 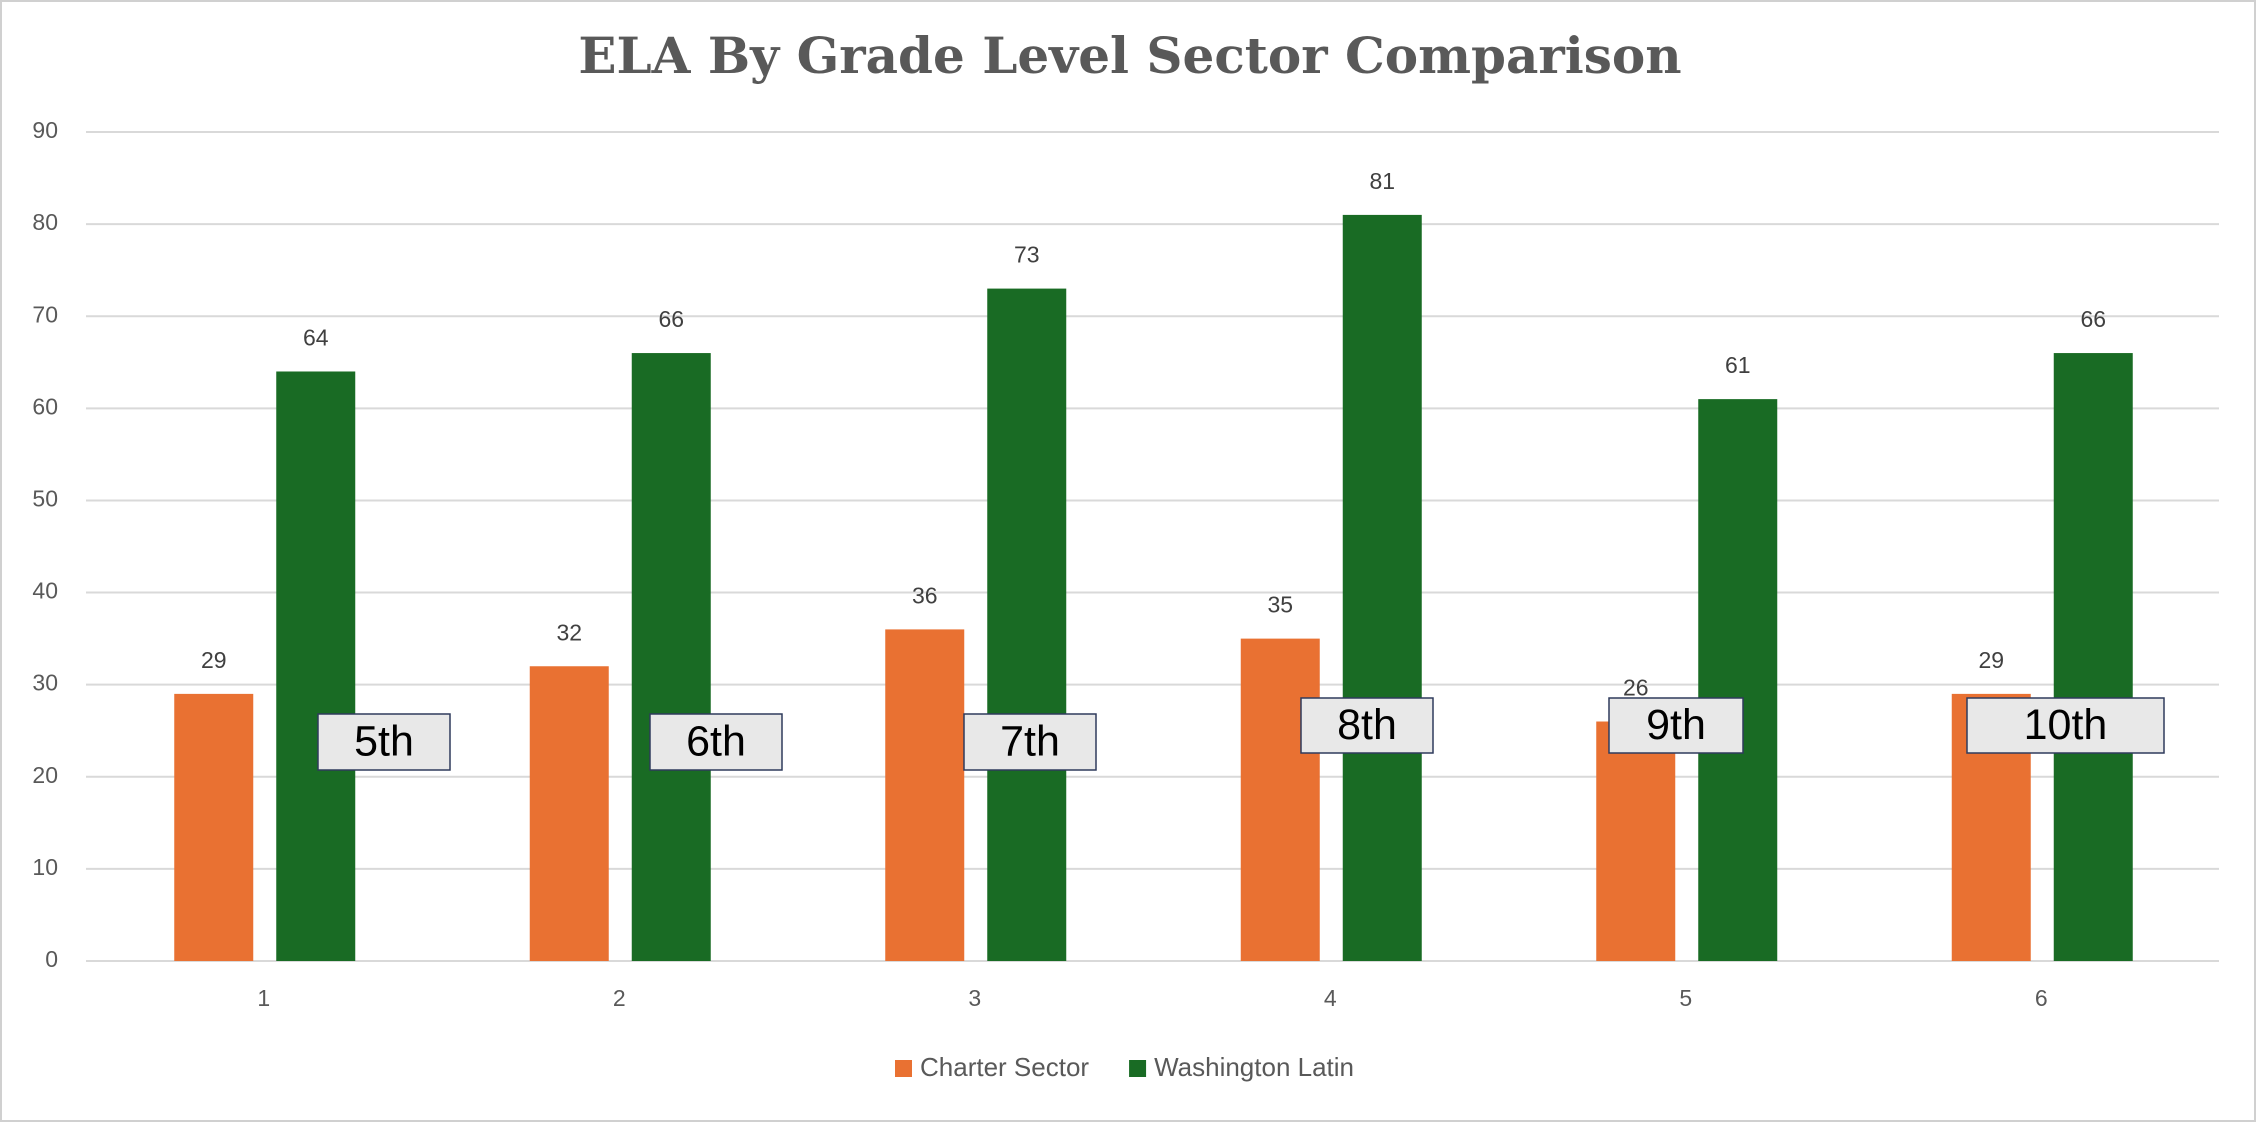 I want to click on y-tick-label: 80, so click(x=45, y=222).